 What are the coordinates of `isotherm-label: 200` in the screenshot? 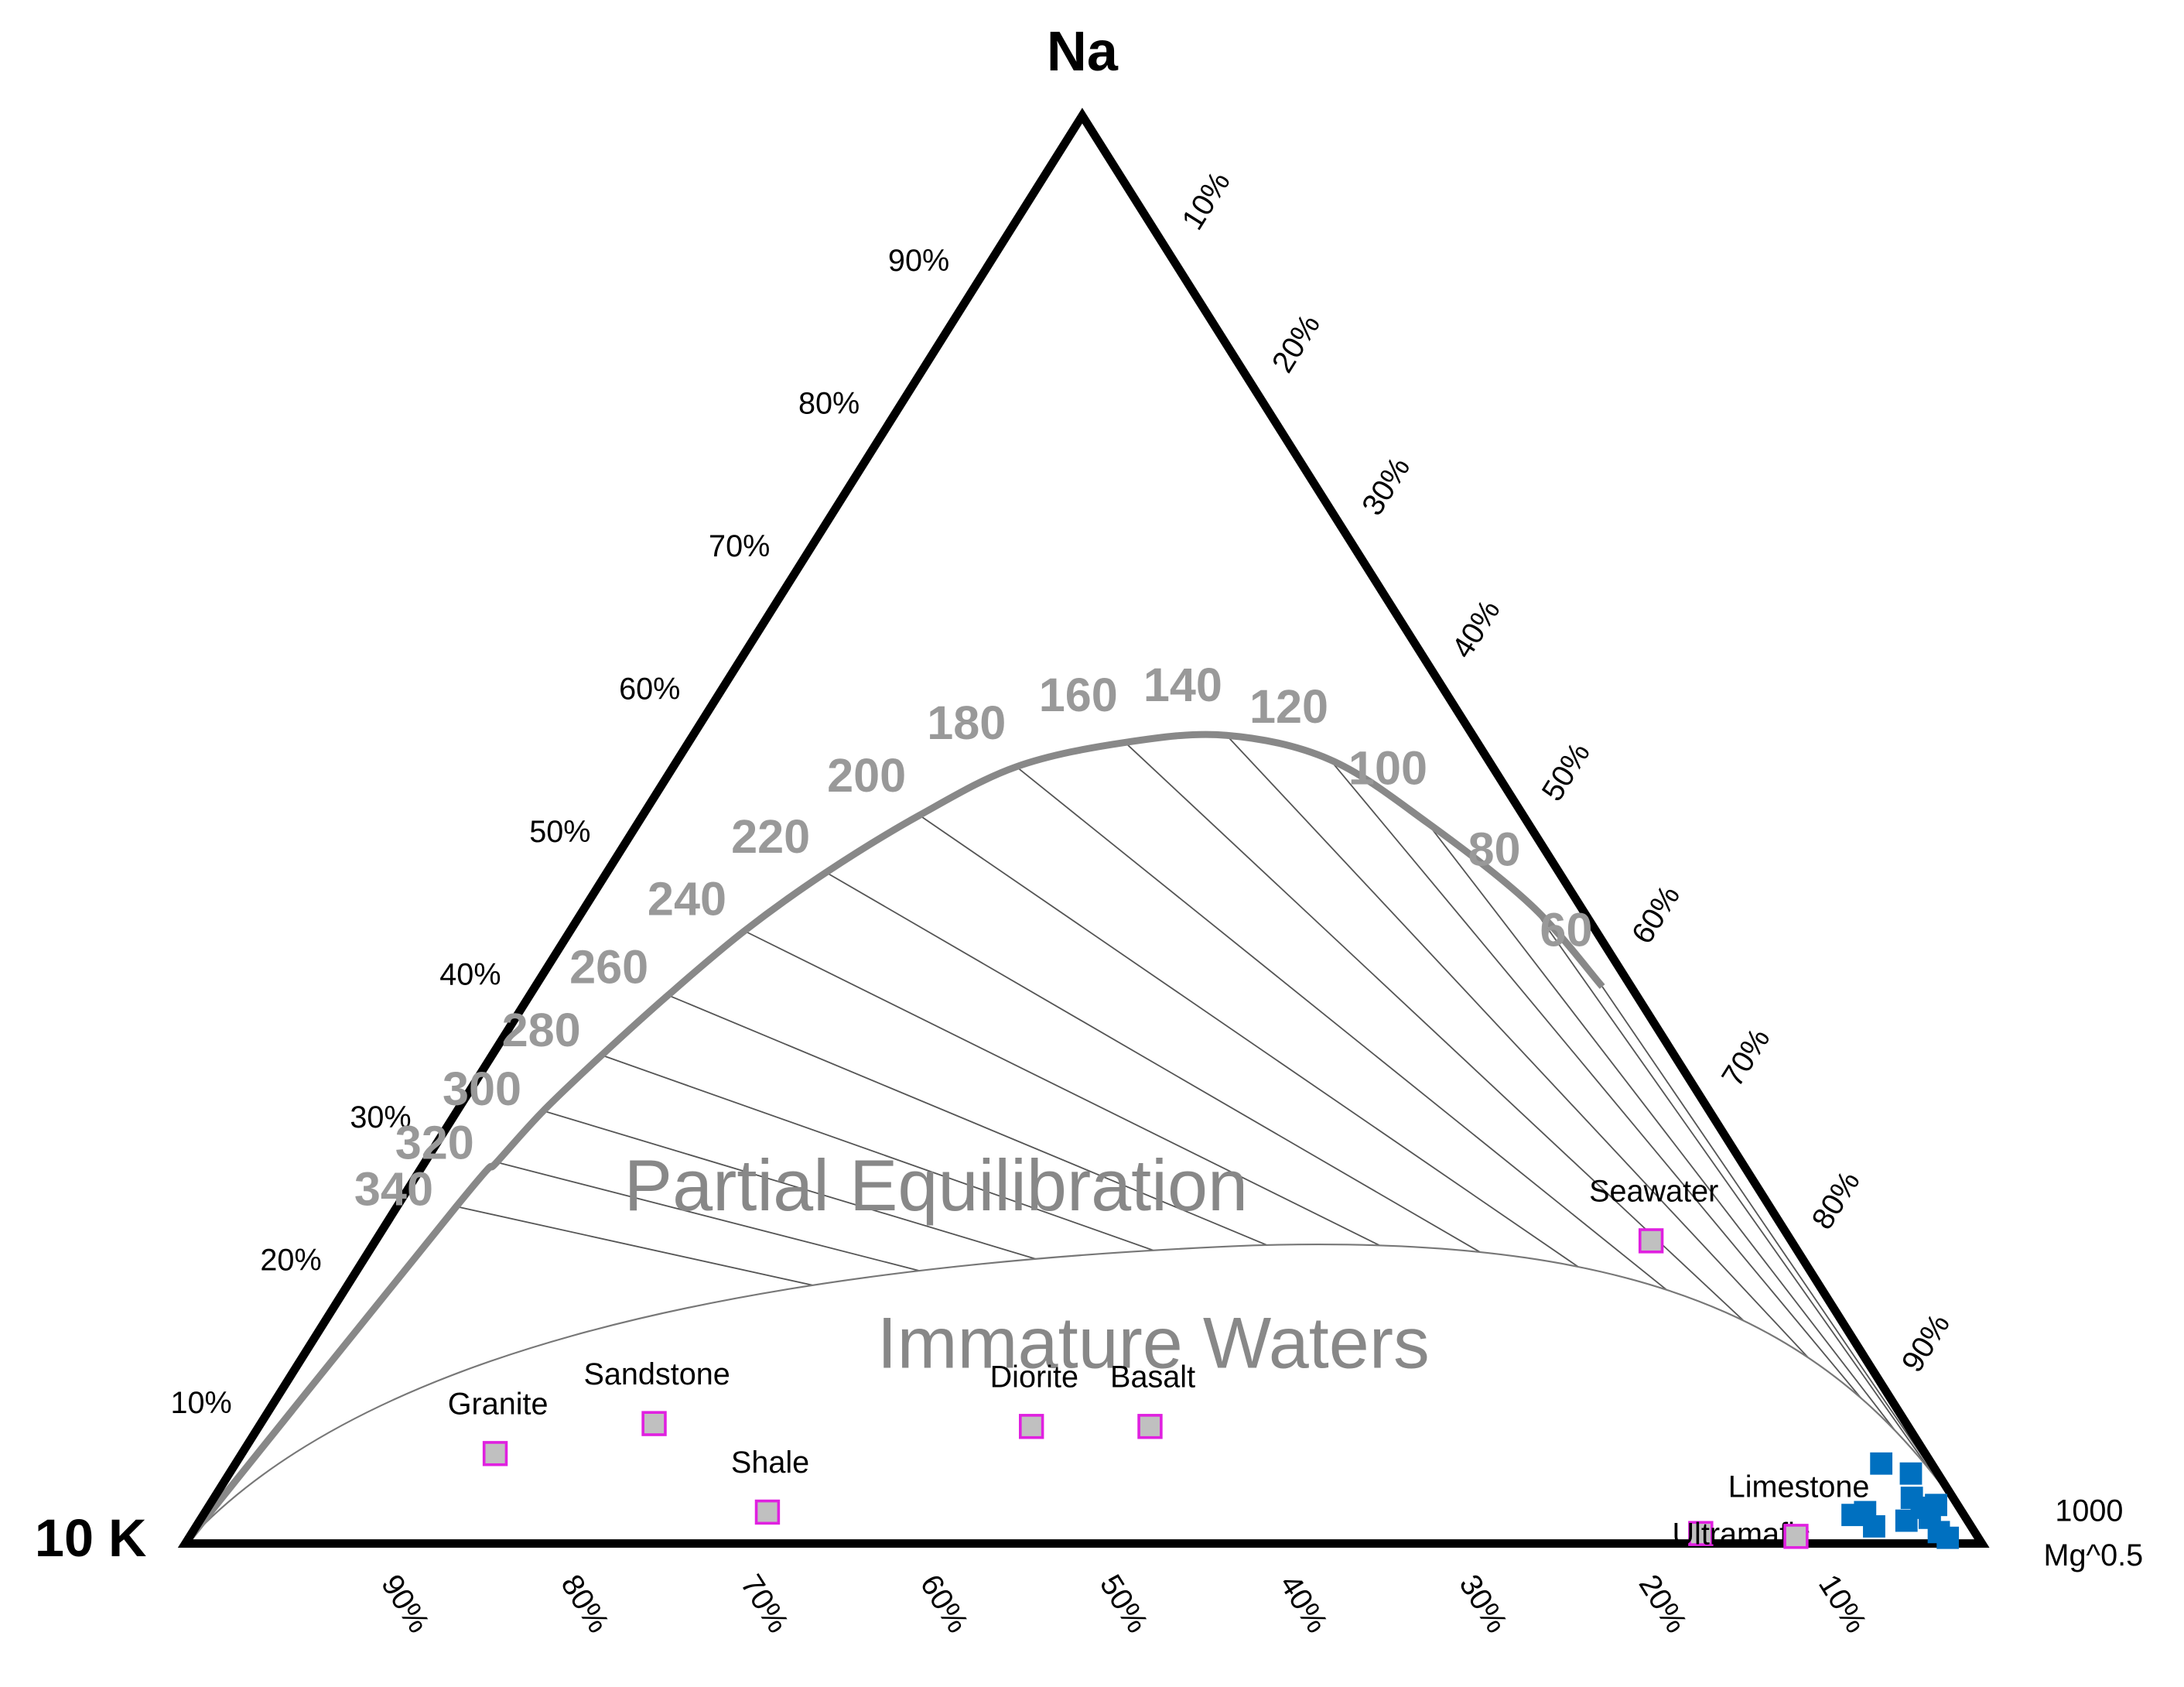 It's located at (867, 775).